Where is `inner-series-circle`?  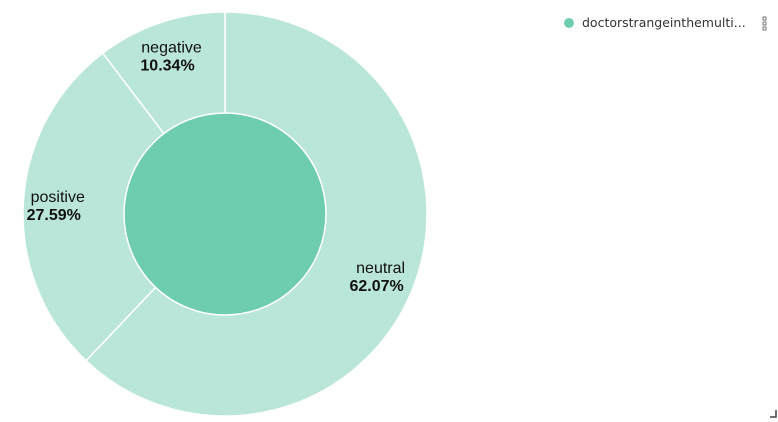
inner-series-circle is located at coordinates (225, 214).